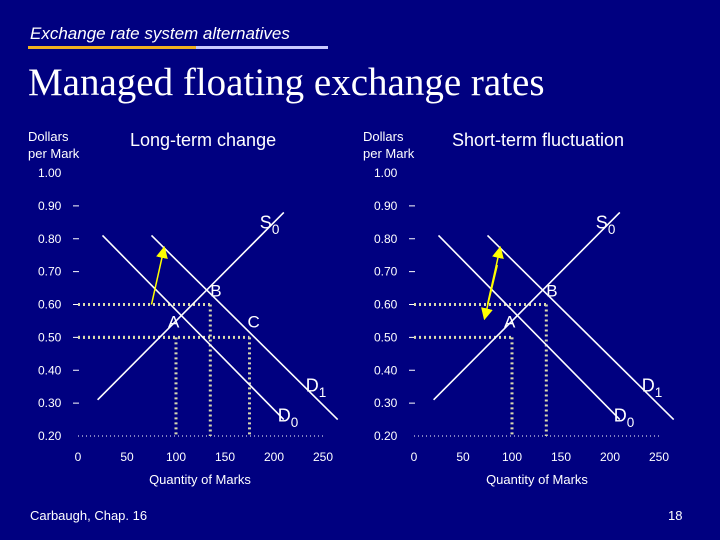  I want to click on y-axis-label-left: Dollars per Mark, so click(57, 145).